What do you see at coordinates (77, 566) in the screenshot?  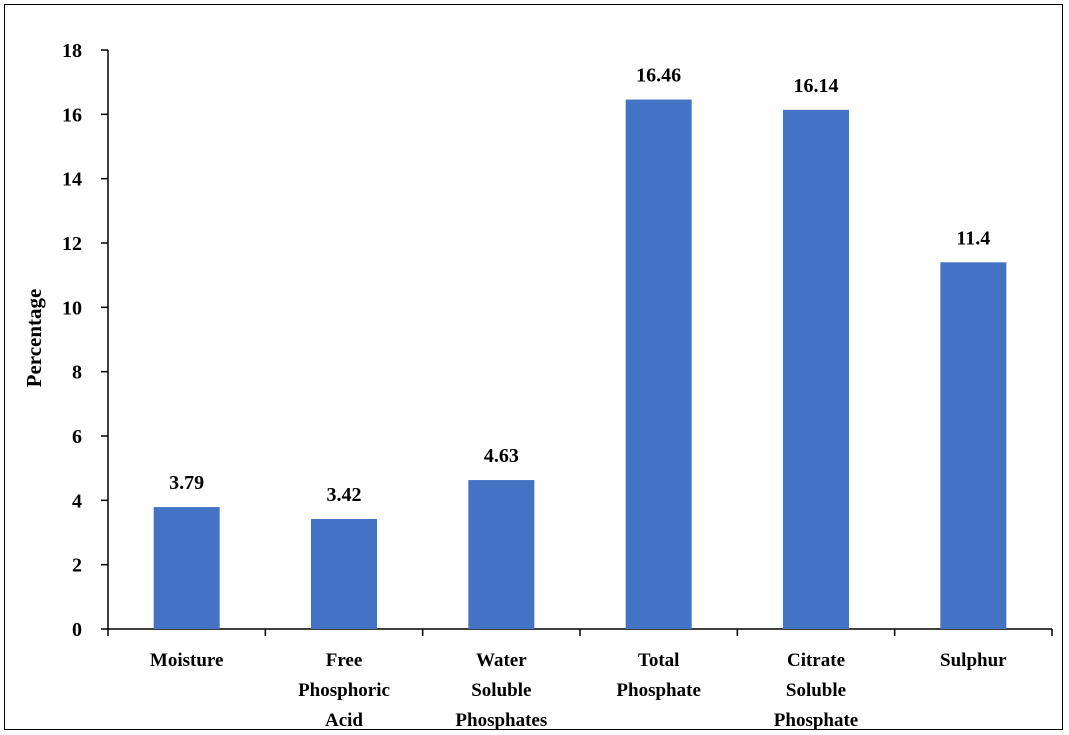 I see `y-tick-label: 2` at bounding box center [77, 566].